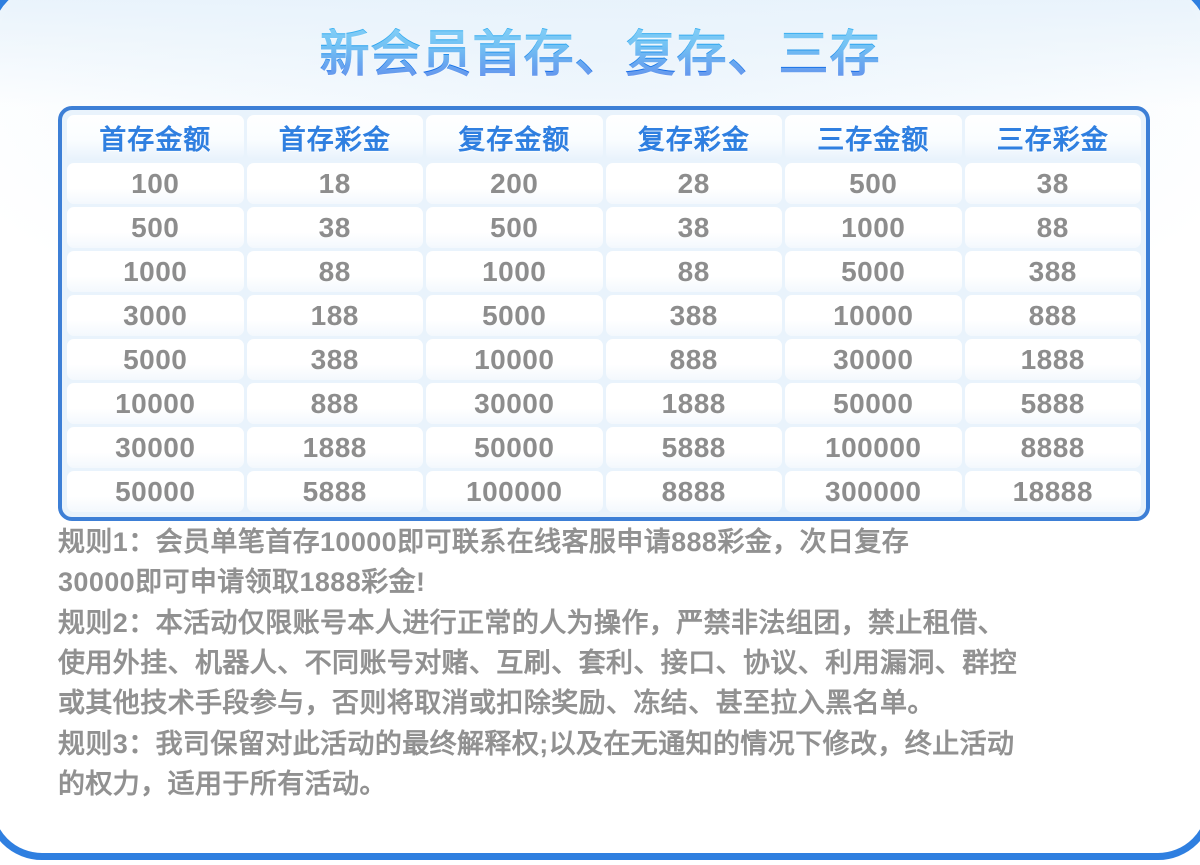  Describe the element at coordinates (1052, 315) in the screenshot. I see `cell-third-deposit-bonus: 888` at that location.